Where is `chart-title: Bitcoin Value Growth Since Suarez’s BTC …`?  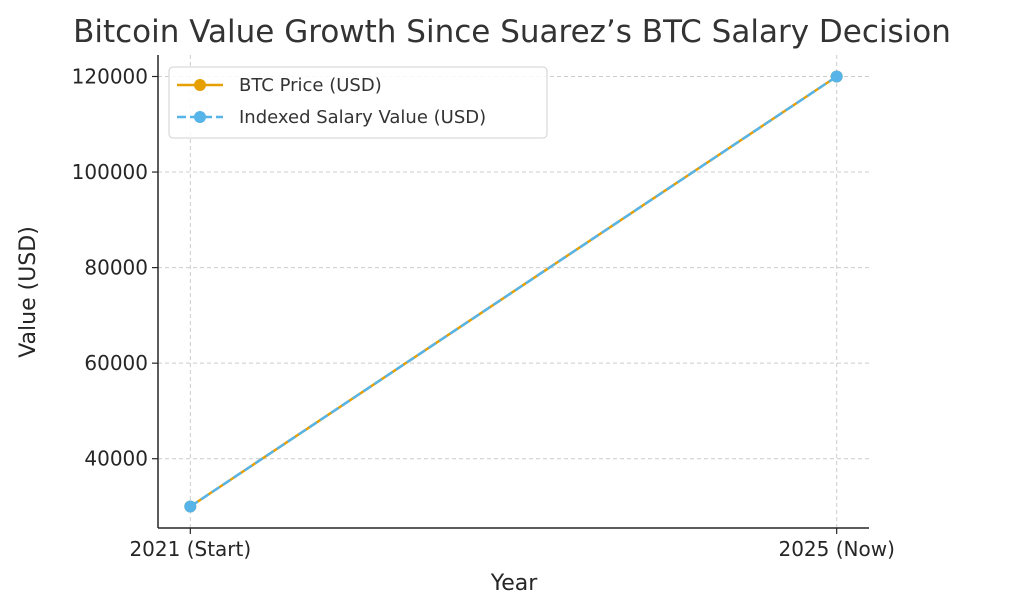
chart-title: Bitcoin Value Growth Since Suarez’s BTC … is located at coordinates (512, 32).